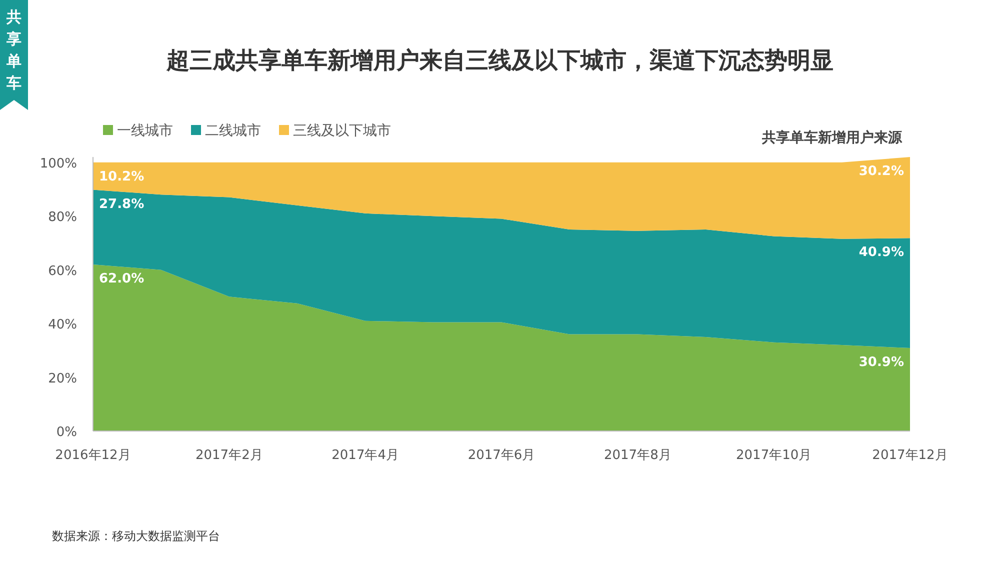 The width and height of the screenshot is (1000, 563). I want to click on x-tick-label: 2017年12月, so click(910, 455).